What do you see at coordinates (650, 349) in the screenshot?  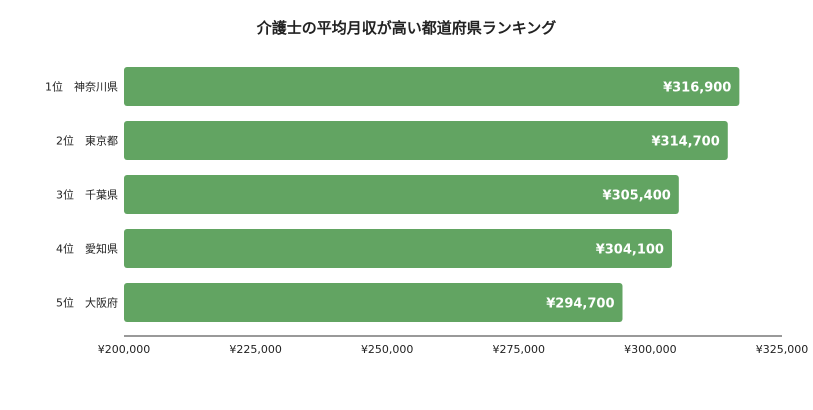 I see `x-tick-label: ¥300,000` at bounding box center [650, 349].